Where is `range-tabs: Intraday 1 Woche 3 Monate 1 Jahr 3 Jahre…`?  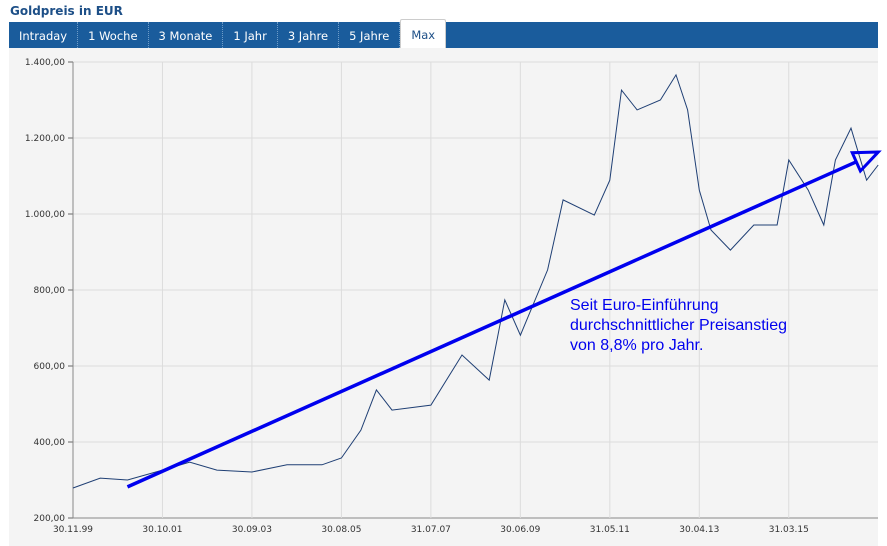 range-tabs: Intraday 1 Woche 3 Monate 1 Jahr 3 Jahre… is located at coordinates (443, 33).